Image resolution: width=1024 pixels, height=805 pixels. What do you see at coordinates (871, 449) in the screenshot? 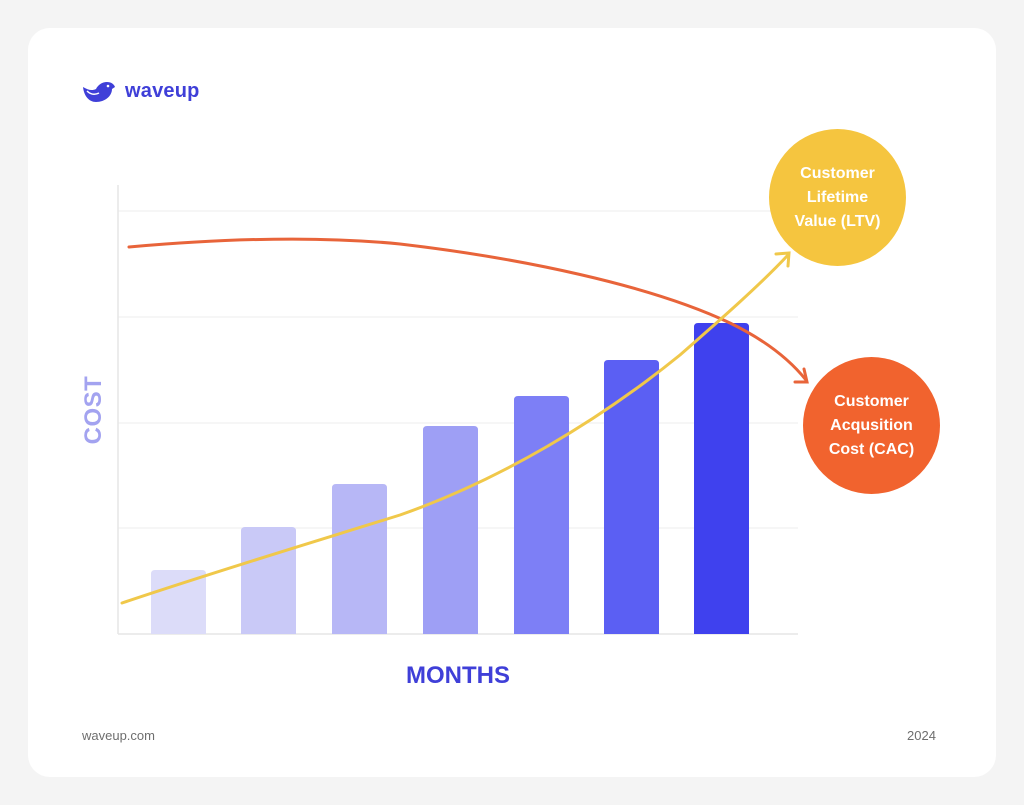
I see `cac-line-3: Cost (CAC)` at bounding box center [871, 449].